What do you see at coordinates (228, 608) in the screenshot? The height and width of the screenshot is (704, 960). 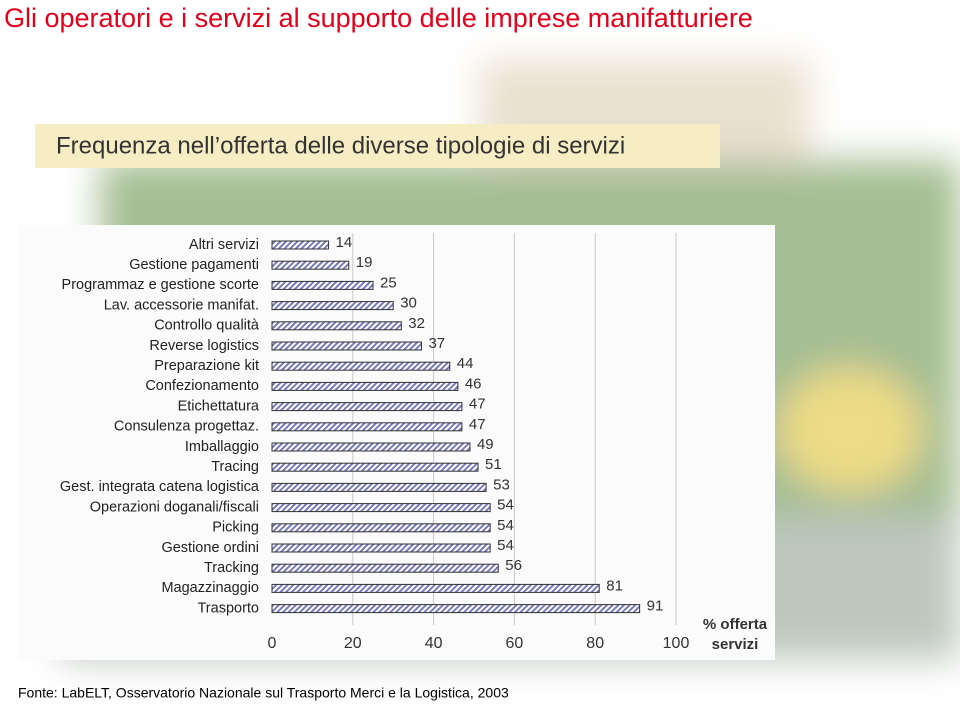 I see `y-tick-label: Trasporto` at bounding box center [228, 608].